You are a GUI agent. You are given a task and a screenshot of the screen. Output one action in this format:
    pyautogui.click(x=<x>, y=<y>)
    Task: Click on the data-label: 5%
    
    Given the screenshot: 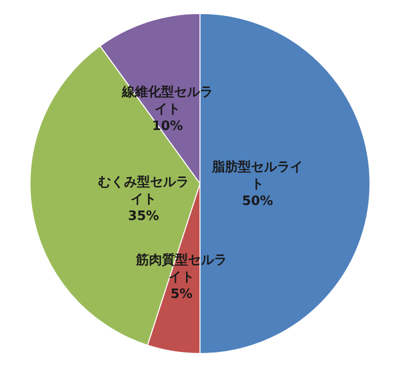 What is the action you would take?
    pyautogui.click(x=181, y=294)
    